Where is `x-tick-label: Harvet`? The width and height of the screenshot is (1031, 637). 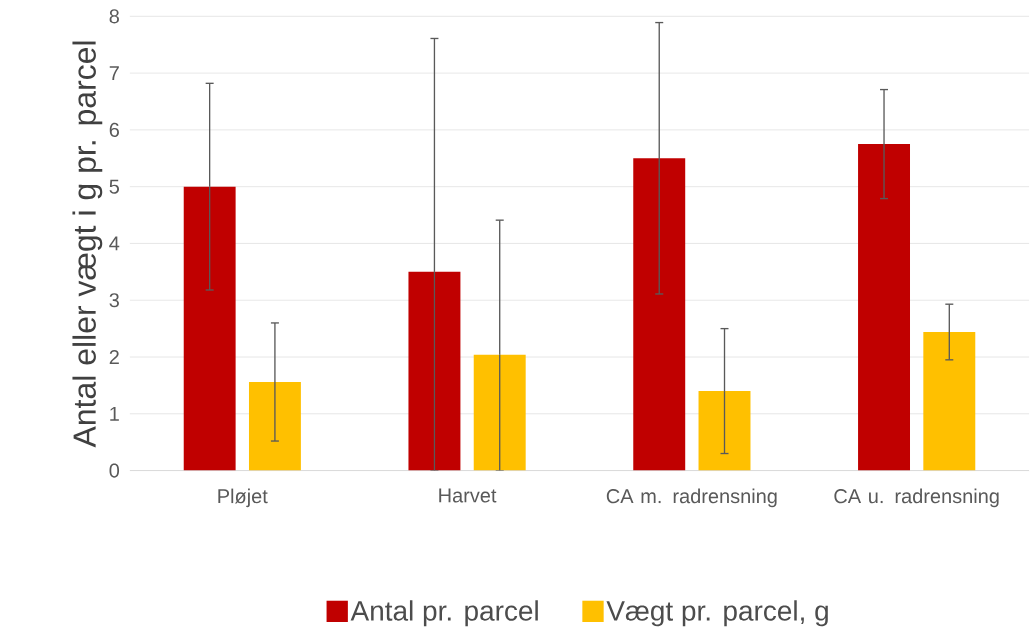 x-tick-label: Harvet is located at coordinates (468, 495).